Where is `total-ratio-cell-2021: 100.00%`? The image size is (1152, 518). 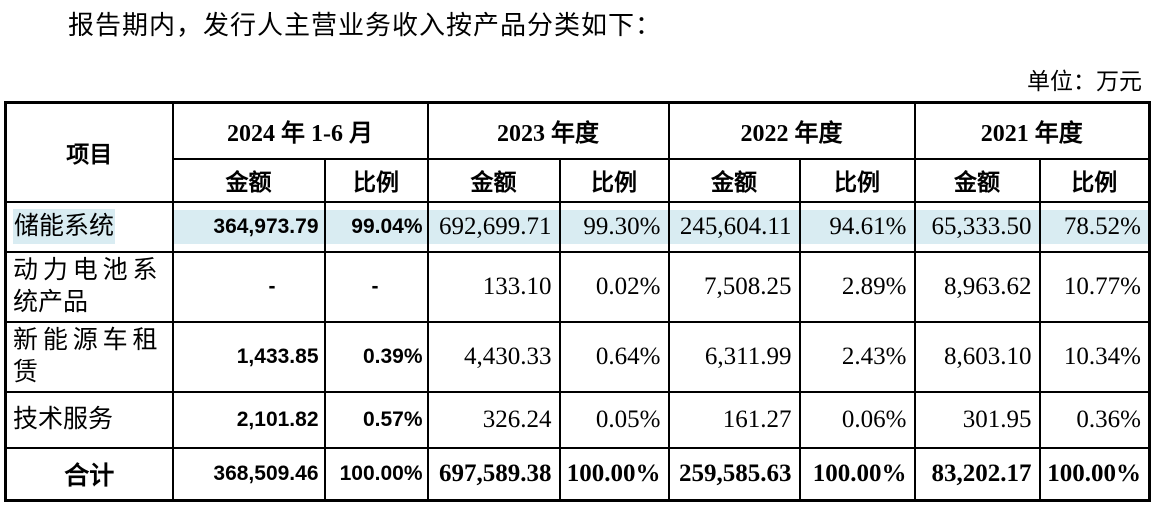
total-ratio-cell-2021: 100.00% is located at coordinates (1094, 474).